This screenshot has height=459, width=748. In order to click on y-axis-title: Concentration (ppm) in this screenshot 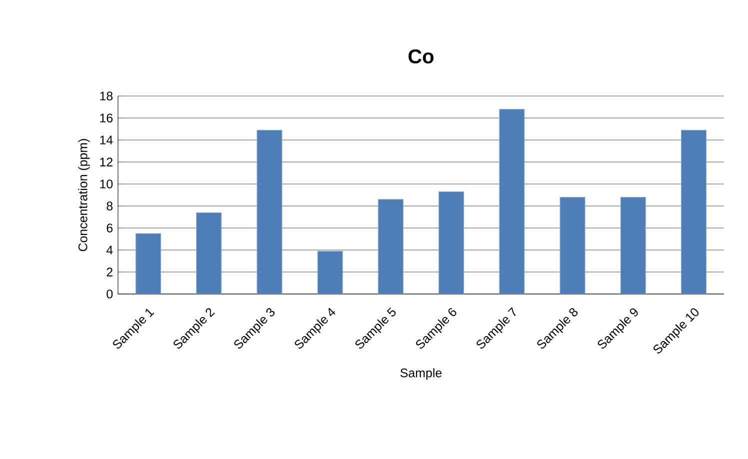, I will do `click(84, 195)`.